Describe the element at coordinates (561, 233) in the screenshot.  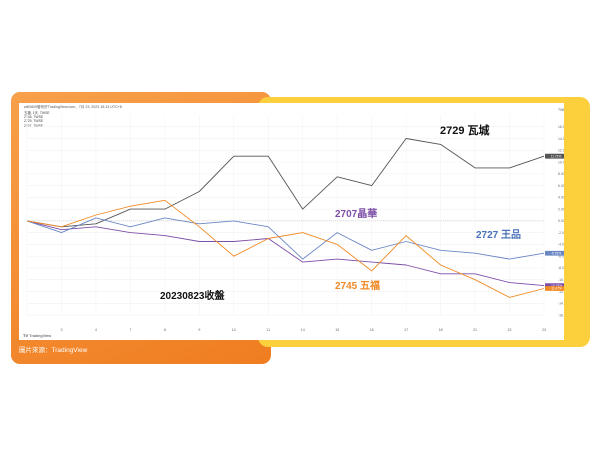
I see `y-tick-label: -2.00%` at that location.